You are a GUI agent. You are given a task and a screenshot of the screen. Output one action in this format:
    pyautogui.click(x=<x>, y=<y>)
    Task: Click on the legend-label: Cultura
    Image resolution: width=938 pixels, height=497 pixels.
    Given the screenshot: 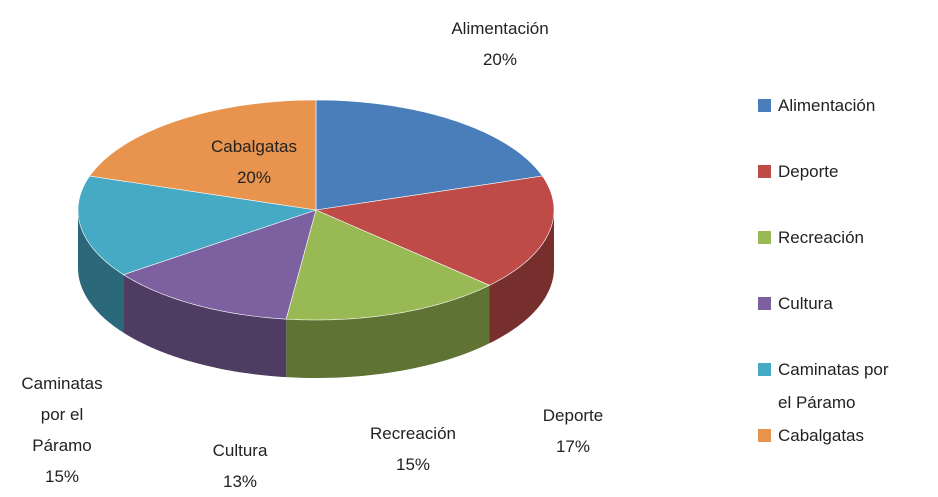 What is the action you would take?
    pyautogui.click(x=805, y=303)
    